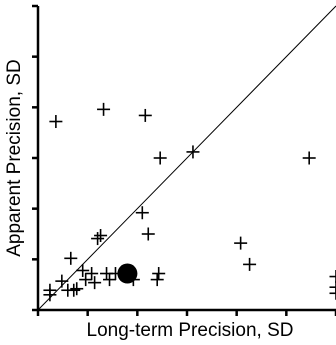  Describe the element at coordinates (127, 273) in the screenshot. I see `highlighted-data-point` at that location.